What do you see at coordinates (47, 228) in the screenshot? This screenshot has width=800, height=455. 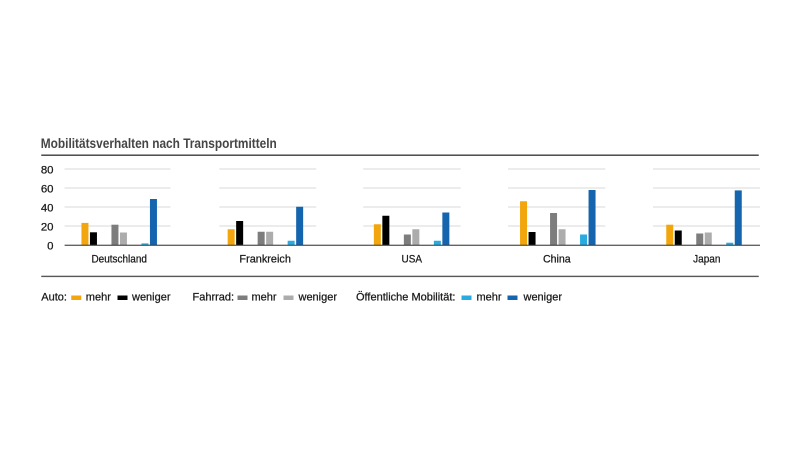 I see `svg-text: 20` at bounding box center [47, 228].